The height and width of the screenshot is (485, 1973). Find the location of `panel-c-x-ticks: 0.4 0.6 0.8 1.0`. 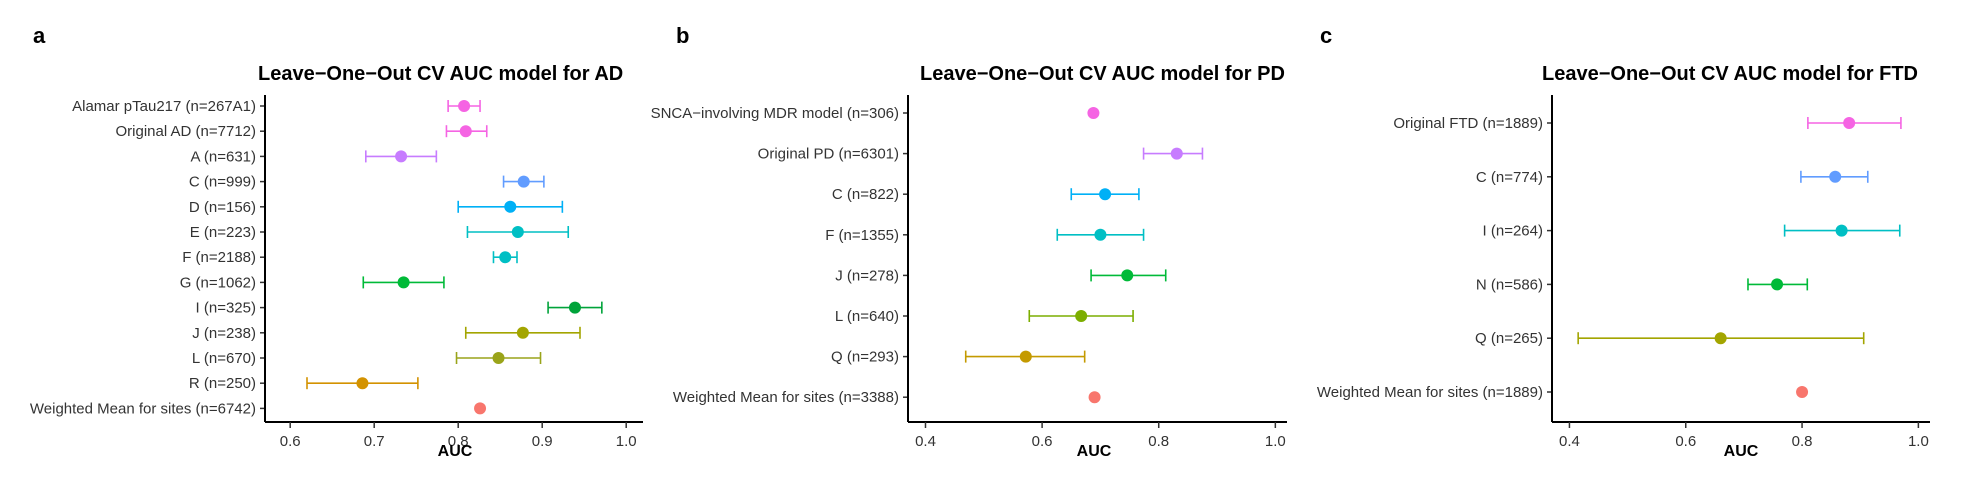

panel-c-x-ticks: 0.4 0.6 0.8 1.0 is located at coordinates (1744, 436).